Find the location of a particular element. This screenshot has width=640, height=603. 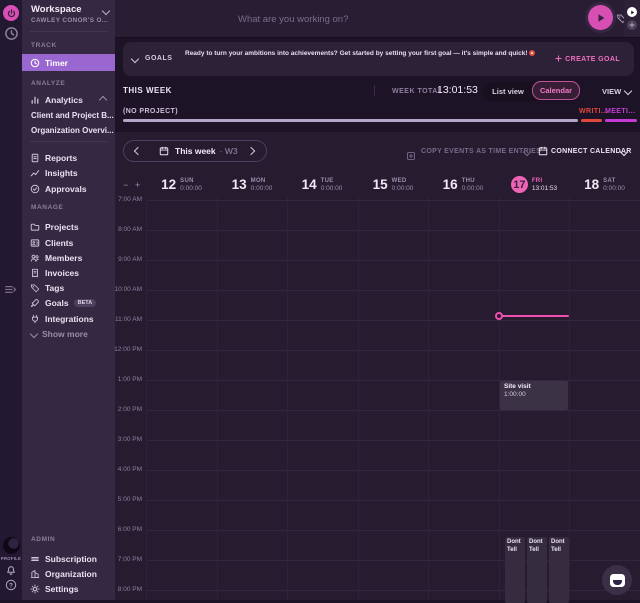

current-time-line is located at coordinates (534, 316).